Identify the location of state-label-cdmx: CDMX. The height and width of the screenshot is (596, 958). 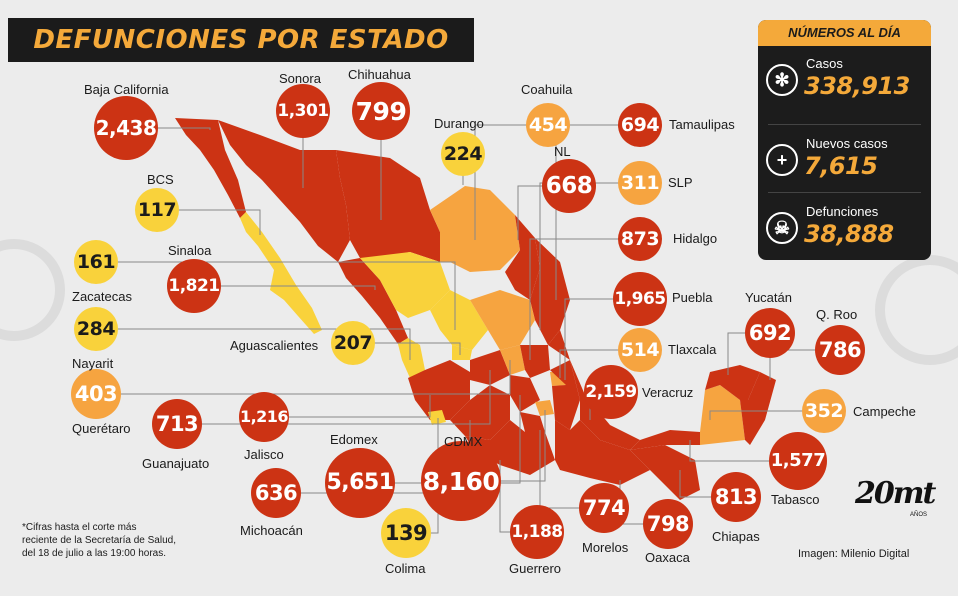
(463, 441).